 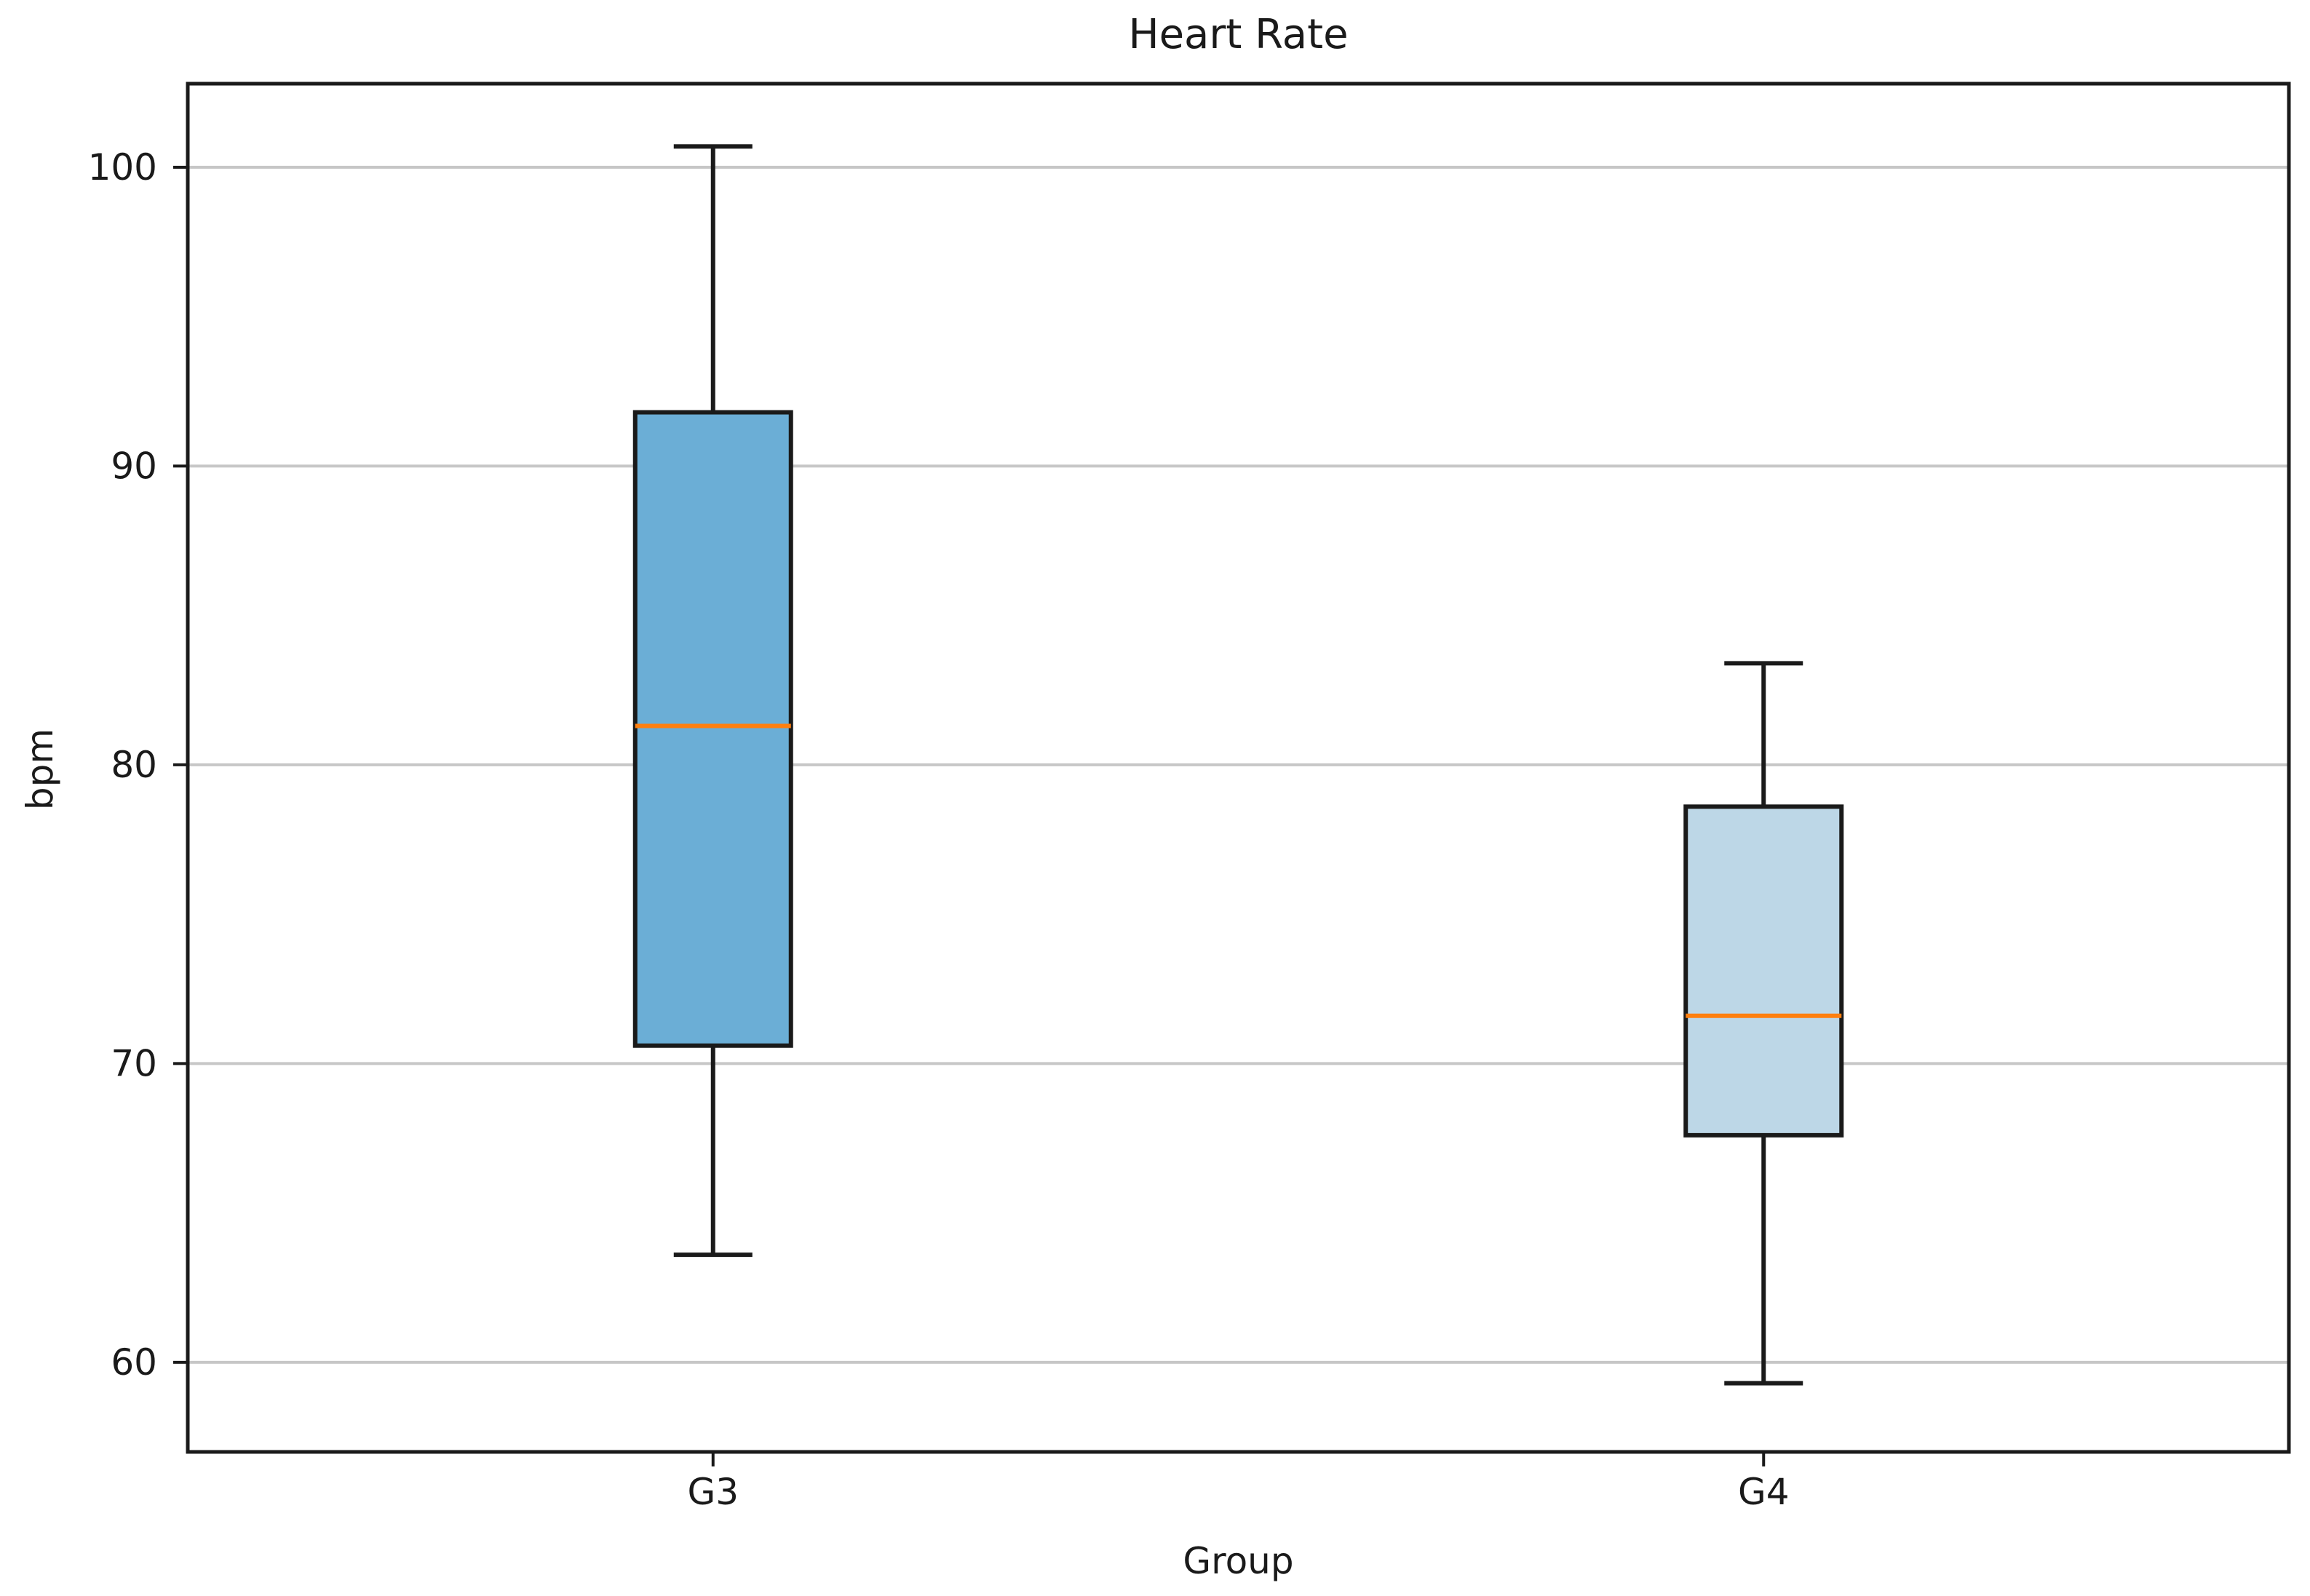 What do you see at coordinates (1763, 971) in the screenshot?
I see `box-G4` at bounding box center [1763, 971].